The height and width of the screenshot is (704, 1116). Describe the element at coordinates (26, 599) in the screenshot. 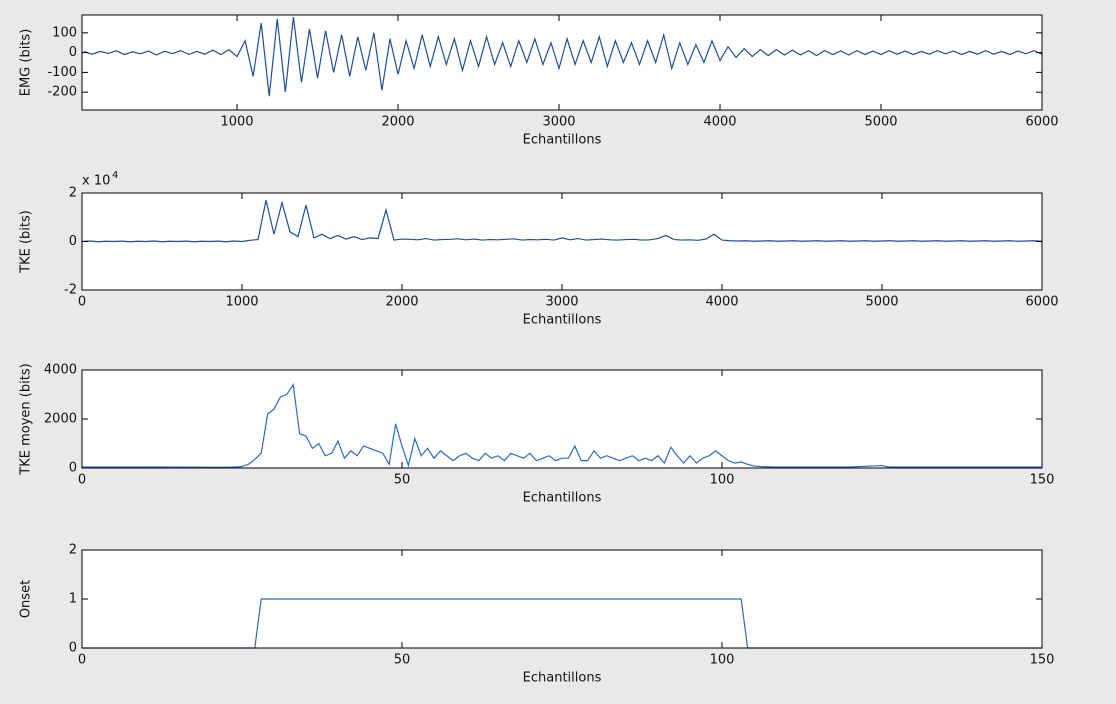

I see `y-axis-label: Onset` at that location.